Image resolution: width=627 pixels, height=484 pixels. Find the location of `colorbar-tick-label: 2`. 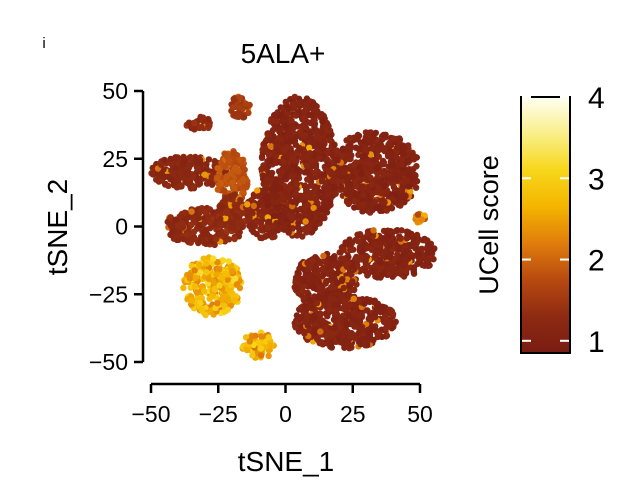

colorbar-tick-label: 2 is located at coordinates (596, 261).